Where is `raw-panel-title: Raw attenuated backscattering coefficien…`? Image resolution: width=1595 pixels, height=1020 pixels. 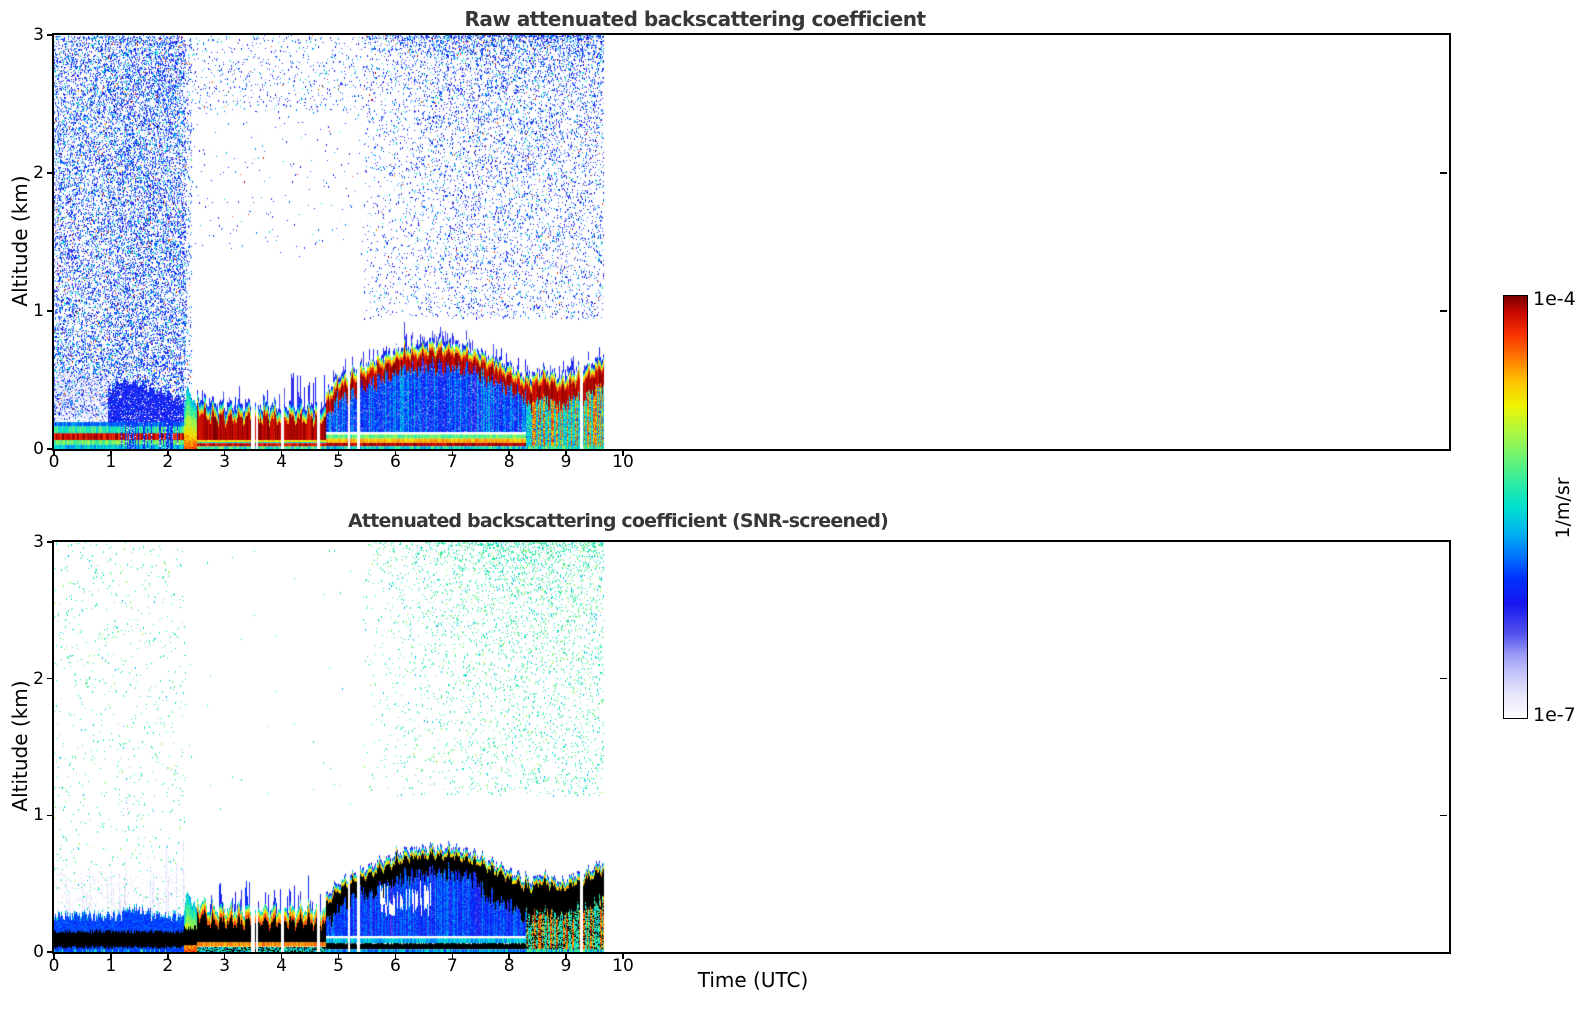
raw-panel-title: Raw attenuated backscattering coefficien… is located at coordinates (695, 19).